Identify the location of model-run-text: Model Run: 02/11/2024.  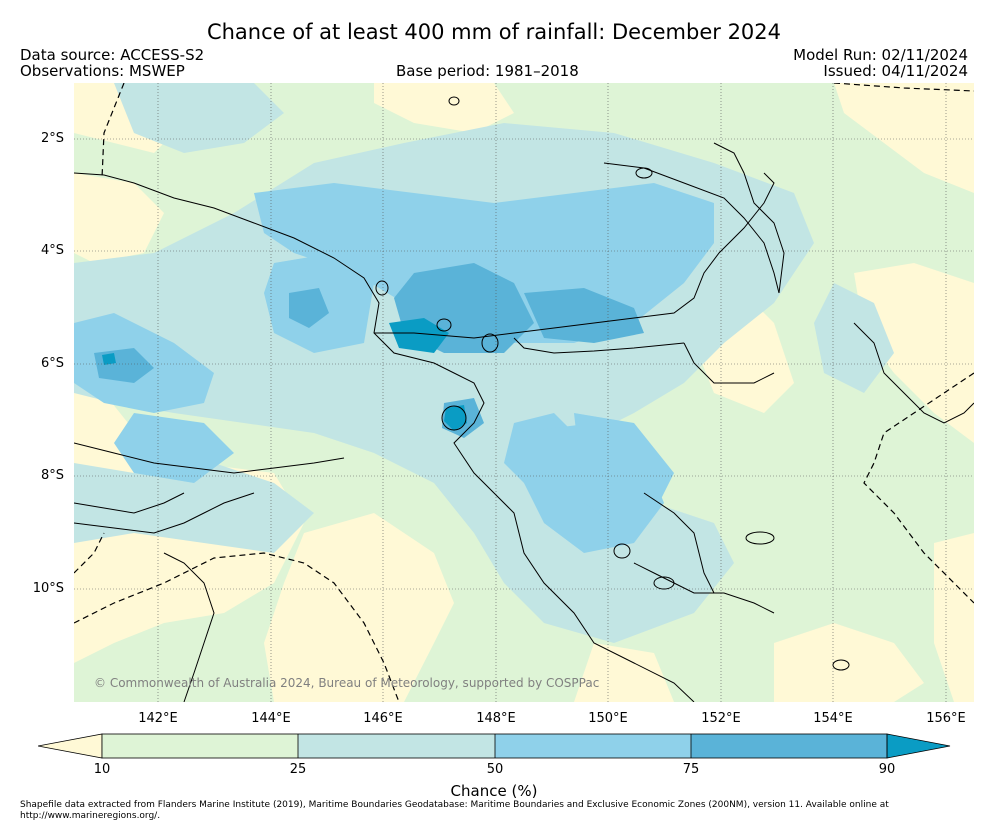
(880, 55).